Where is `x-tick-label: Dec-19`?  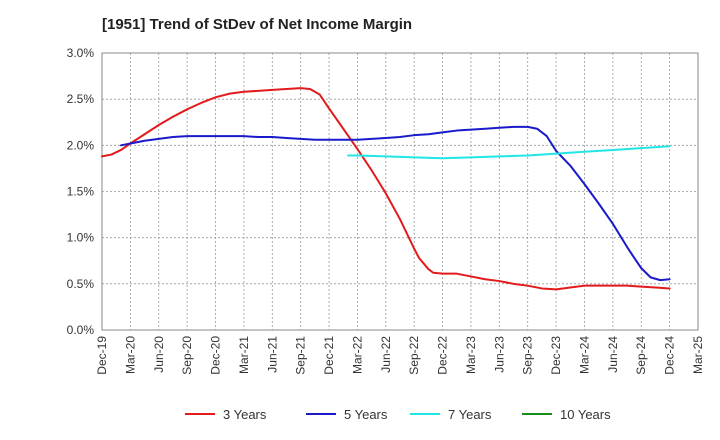
x-tick-label: Dec-19 is located at coordinates (102, 355).